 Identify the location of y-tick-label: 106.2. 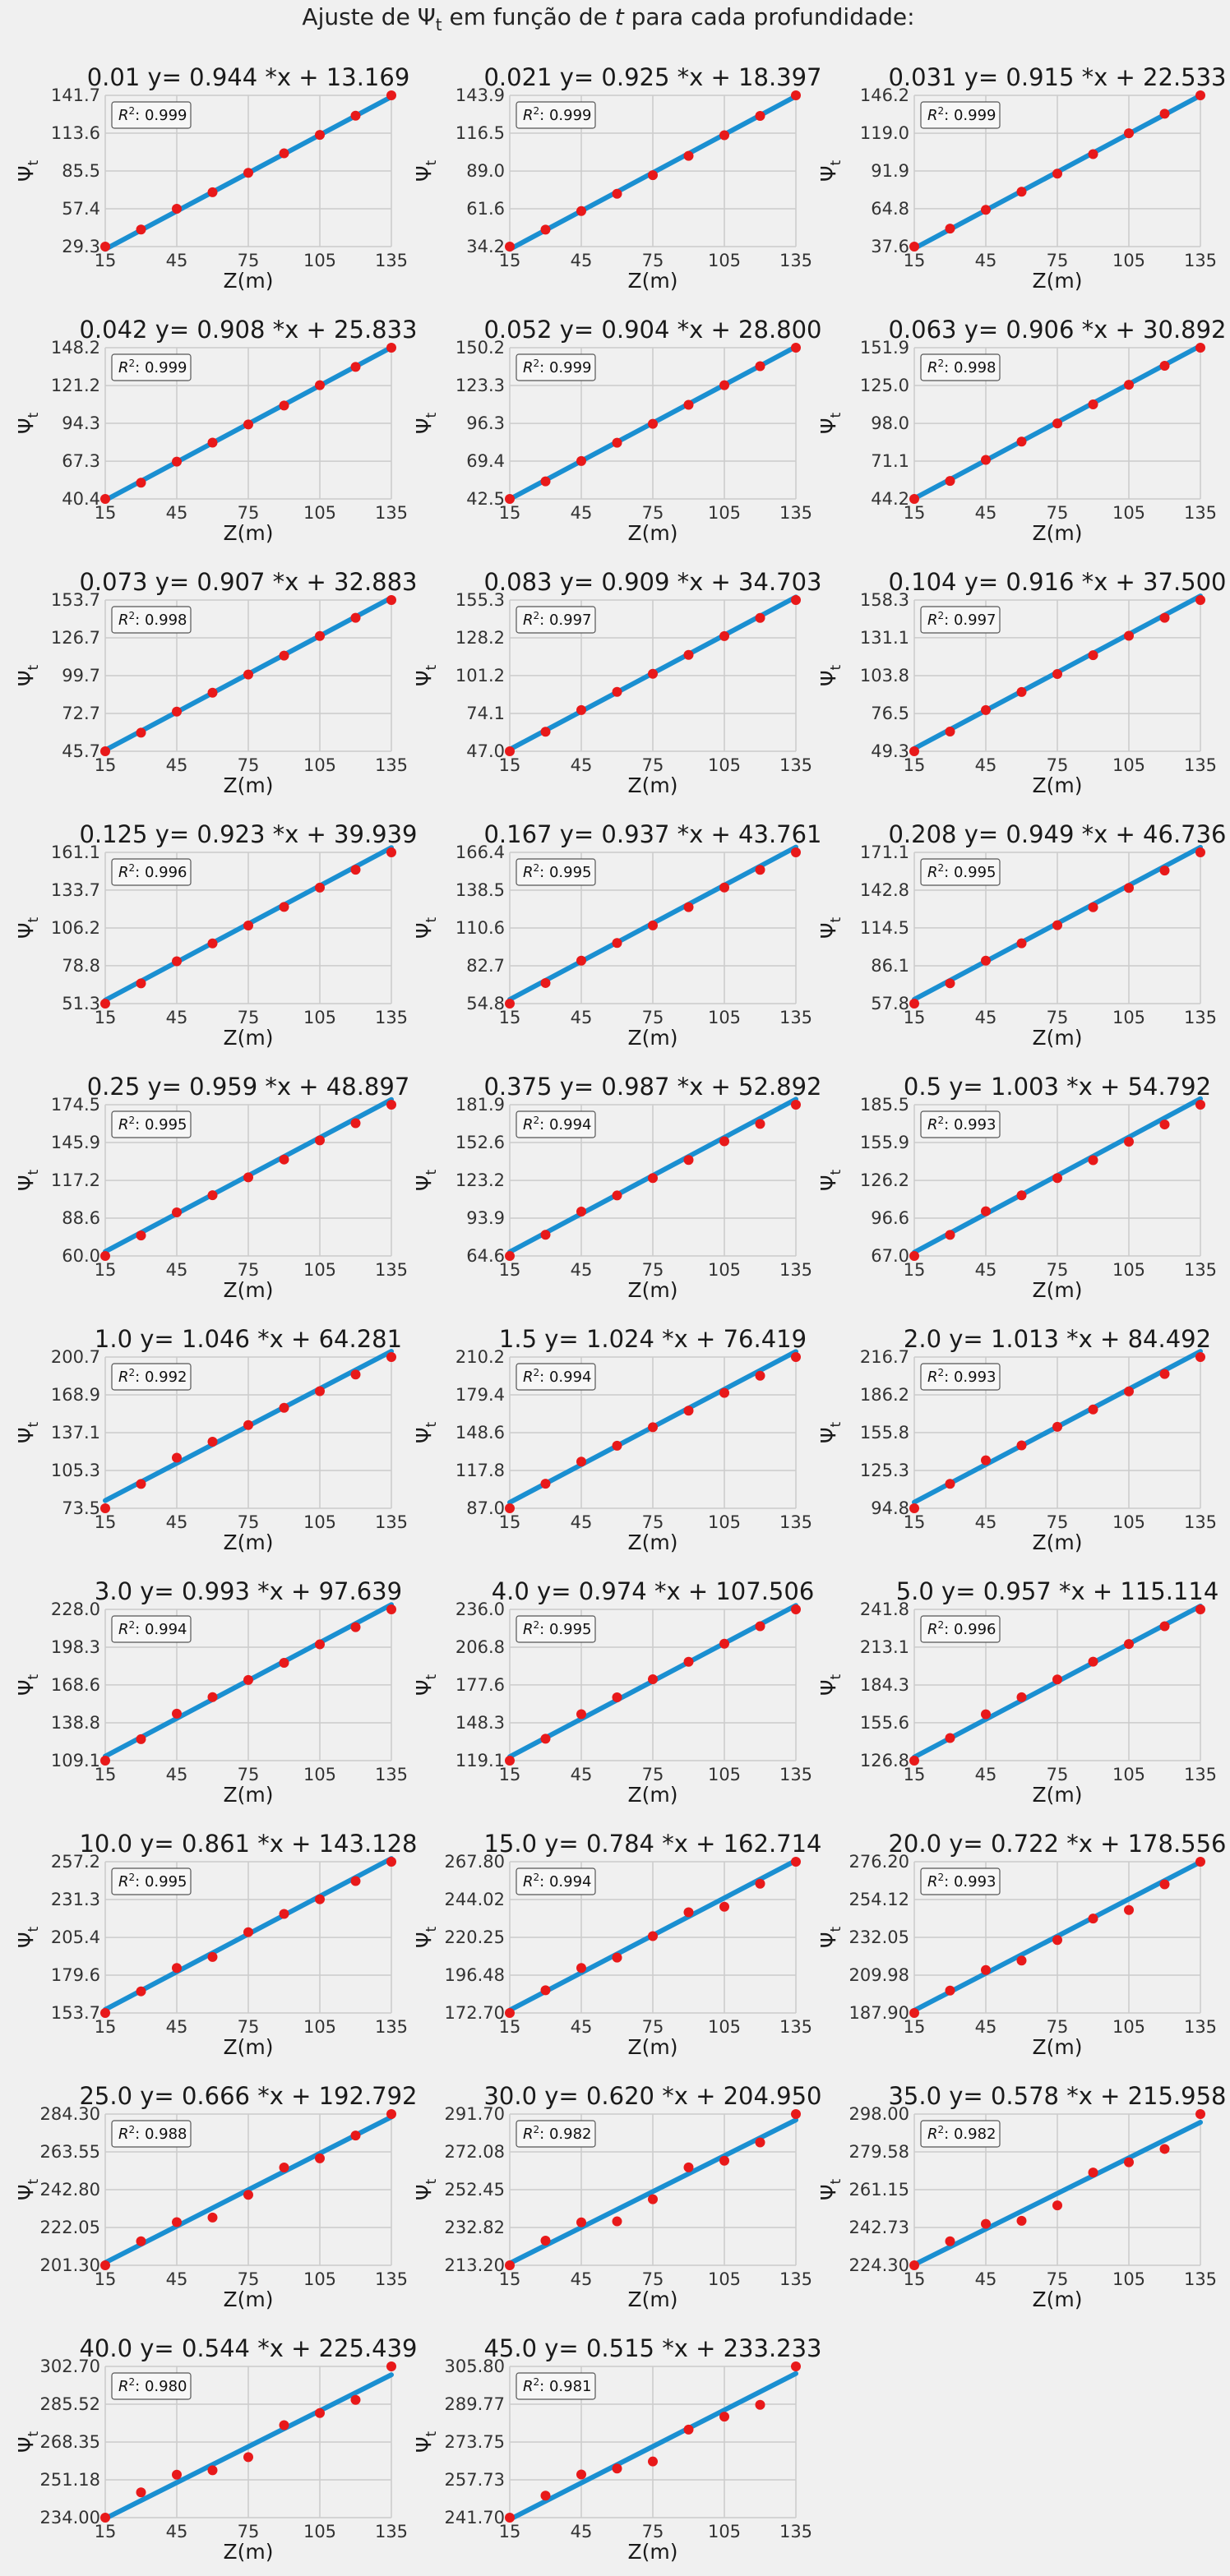
(75, 928).